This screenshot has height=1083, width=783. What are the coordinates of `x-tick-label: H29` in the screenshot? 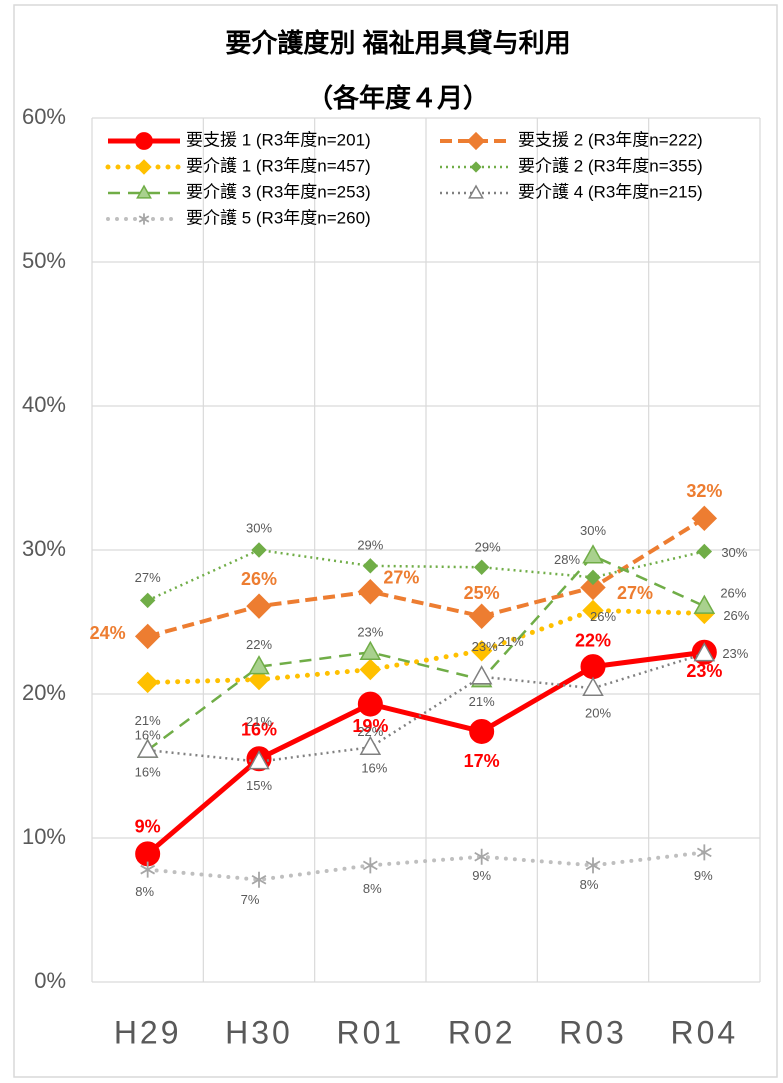 It's located at (148, 1032).